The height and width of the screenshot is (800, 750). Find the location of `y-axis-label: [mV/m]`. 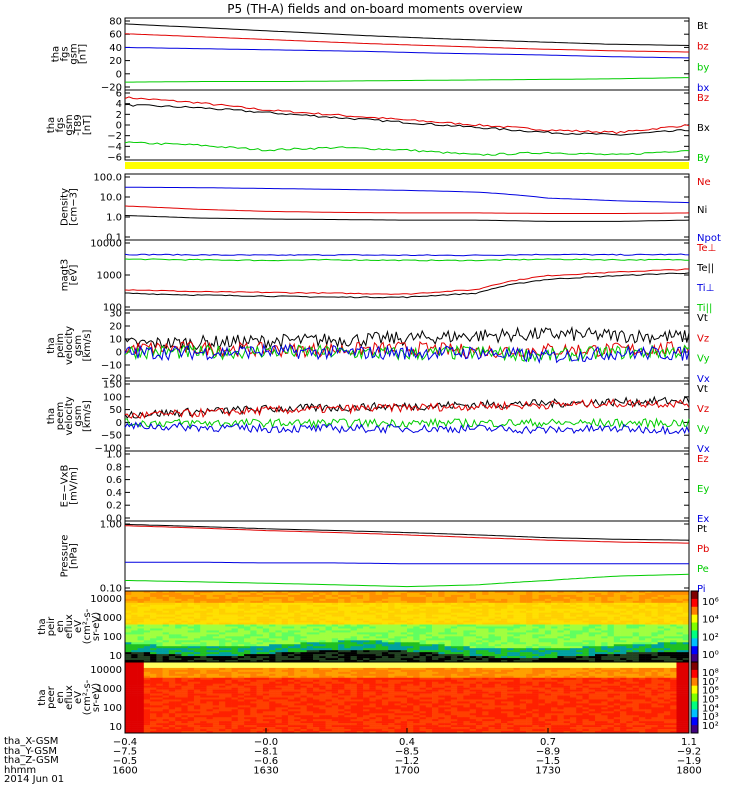

y-axis-label: [mV/m] is located at coordinates (74, 486).